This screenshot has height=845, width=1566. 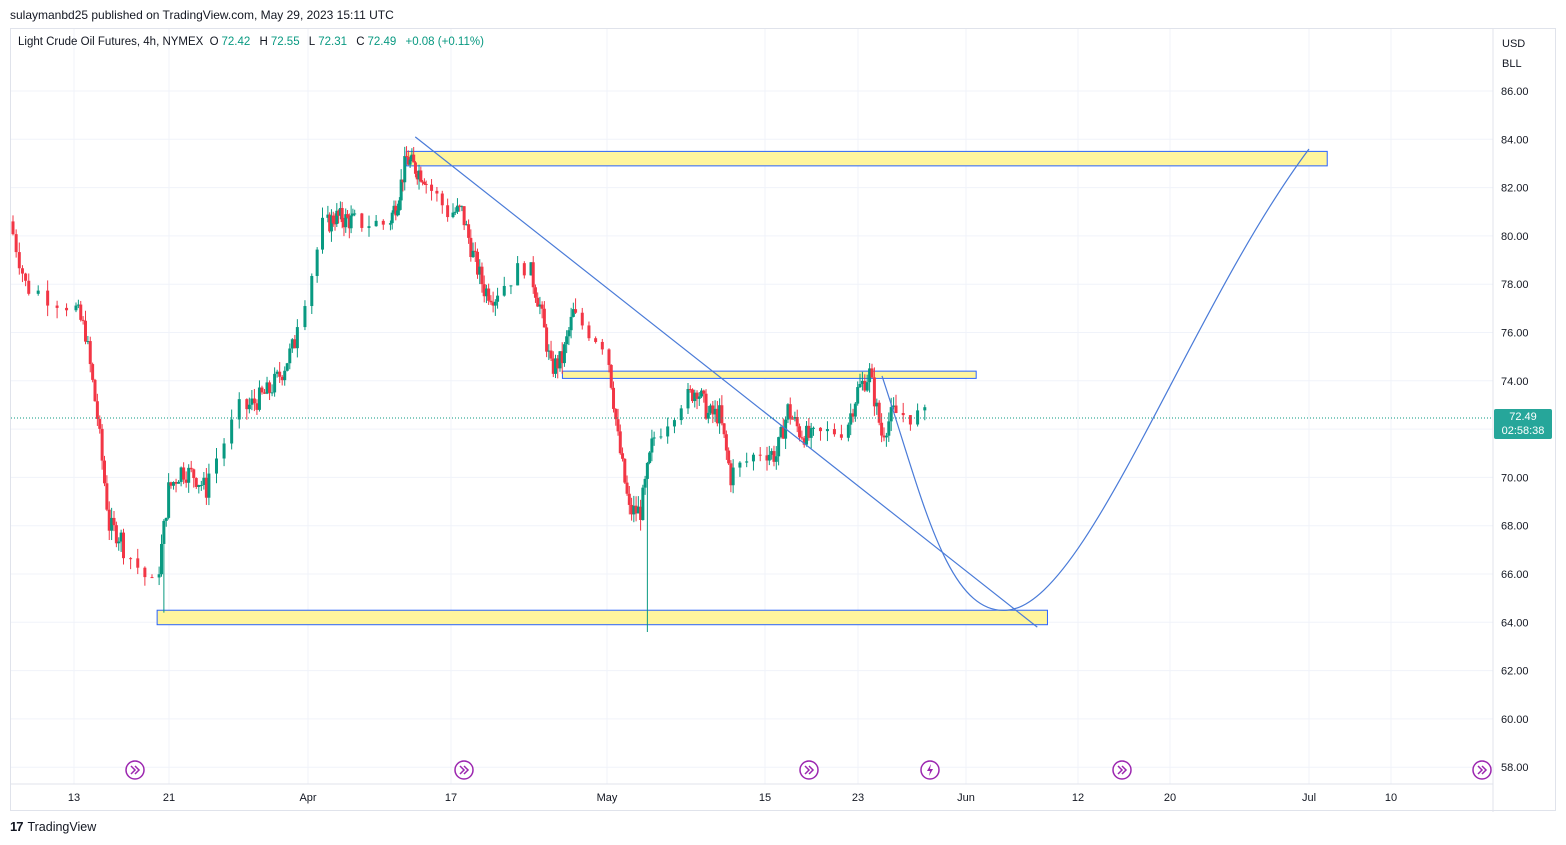 What do you see at coordinates (769, 374) in the screenshot?
I see `price-zone` at bounding box center [769, 374].